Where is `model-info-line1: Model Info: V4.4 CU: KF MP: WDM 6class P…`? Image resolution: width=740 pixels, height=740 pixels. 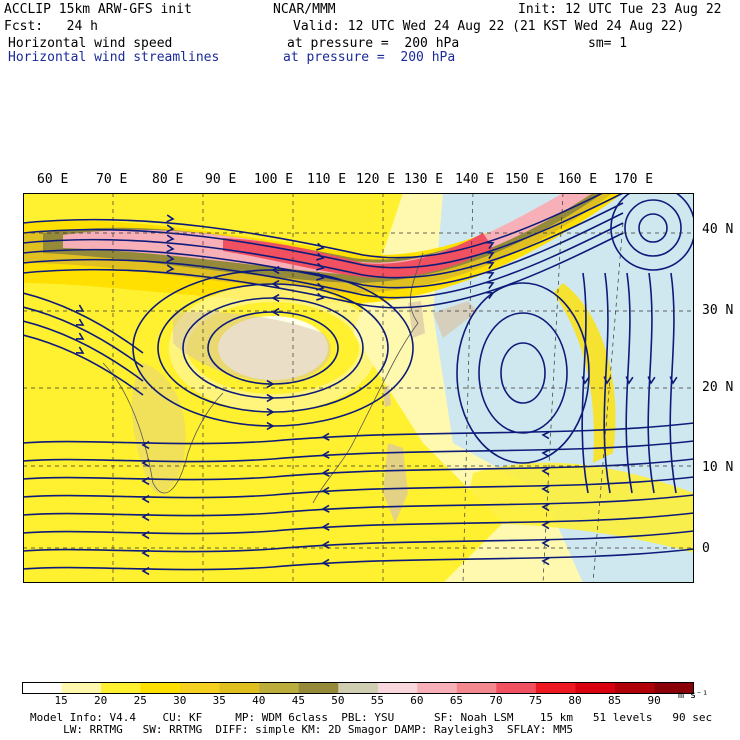
model-info-line1: Model Info: V4.4 CU: KF MP: WDM 6class P… is located at coordinates (371, 717).